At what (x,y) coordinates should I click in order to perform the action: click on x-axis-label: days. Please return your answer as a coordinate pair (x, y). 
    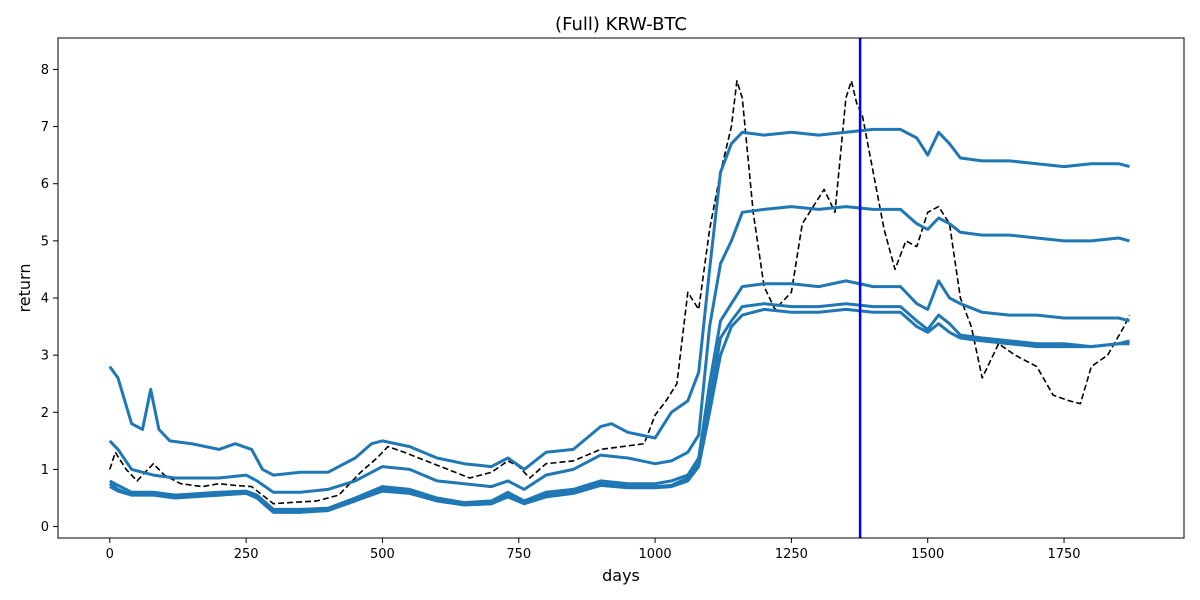
    Looking at the image, I should click on (621, 575).